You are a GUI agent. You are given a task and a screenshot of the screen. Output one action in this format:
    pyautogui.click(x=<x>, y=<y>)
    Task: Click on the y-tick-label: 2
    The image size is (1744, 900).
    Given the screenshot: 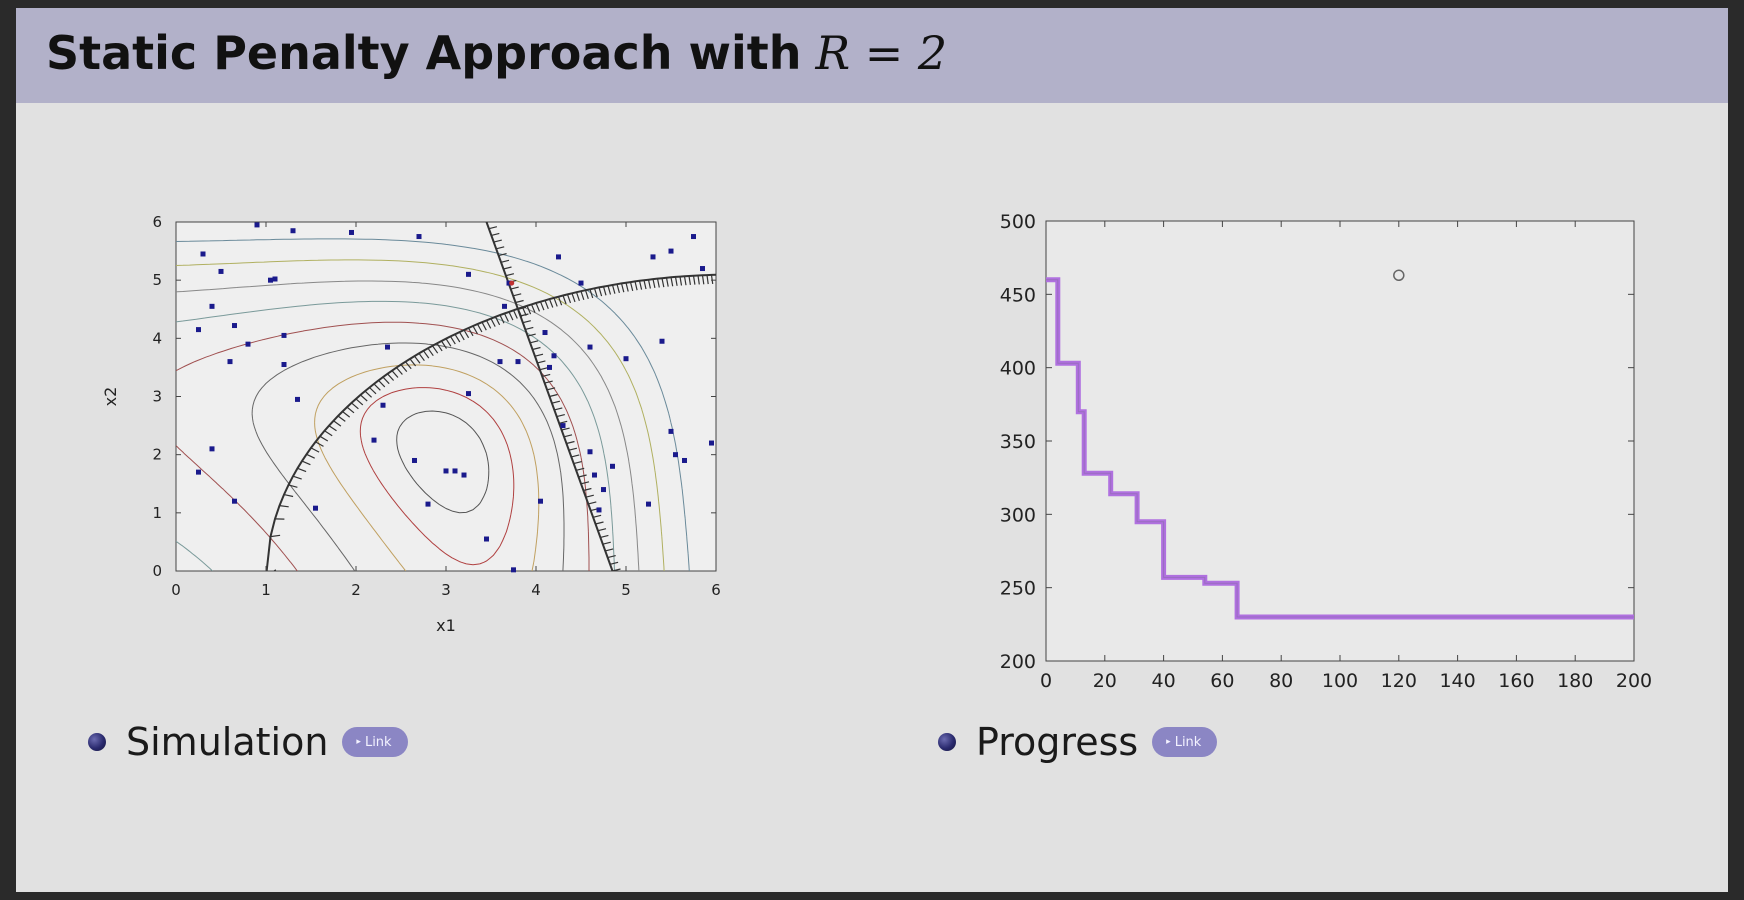 What is the action you would take?
    pyautogui.click(x=157, y=455)
    